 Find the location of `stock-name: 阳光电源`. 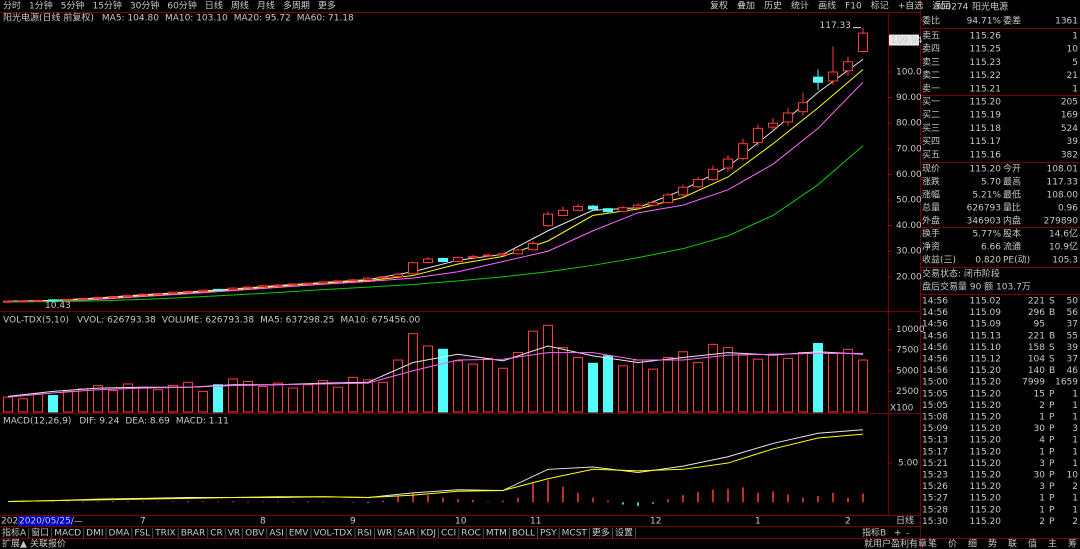

stock-name: 阳光电源 is located at coordinates (990, 7).